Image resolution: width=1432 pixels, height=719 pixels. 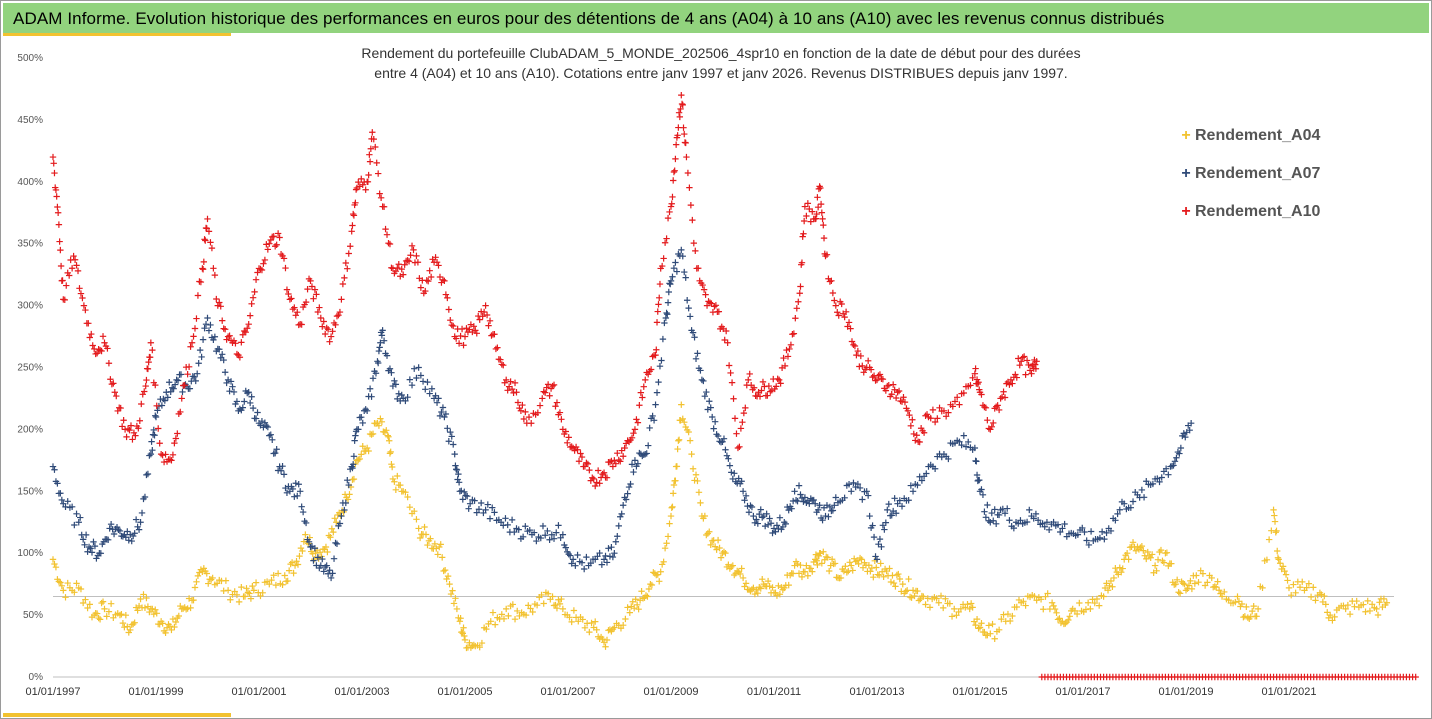 I want to click on y-tick-label: 50%, so click(x=33, y=615).